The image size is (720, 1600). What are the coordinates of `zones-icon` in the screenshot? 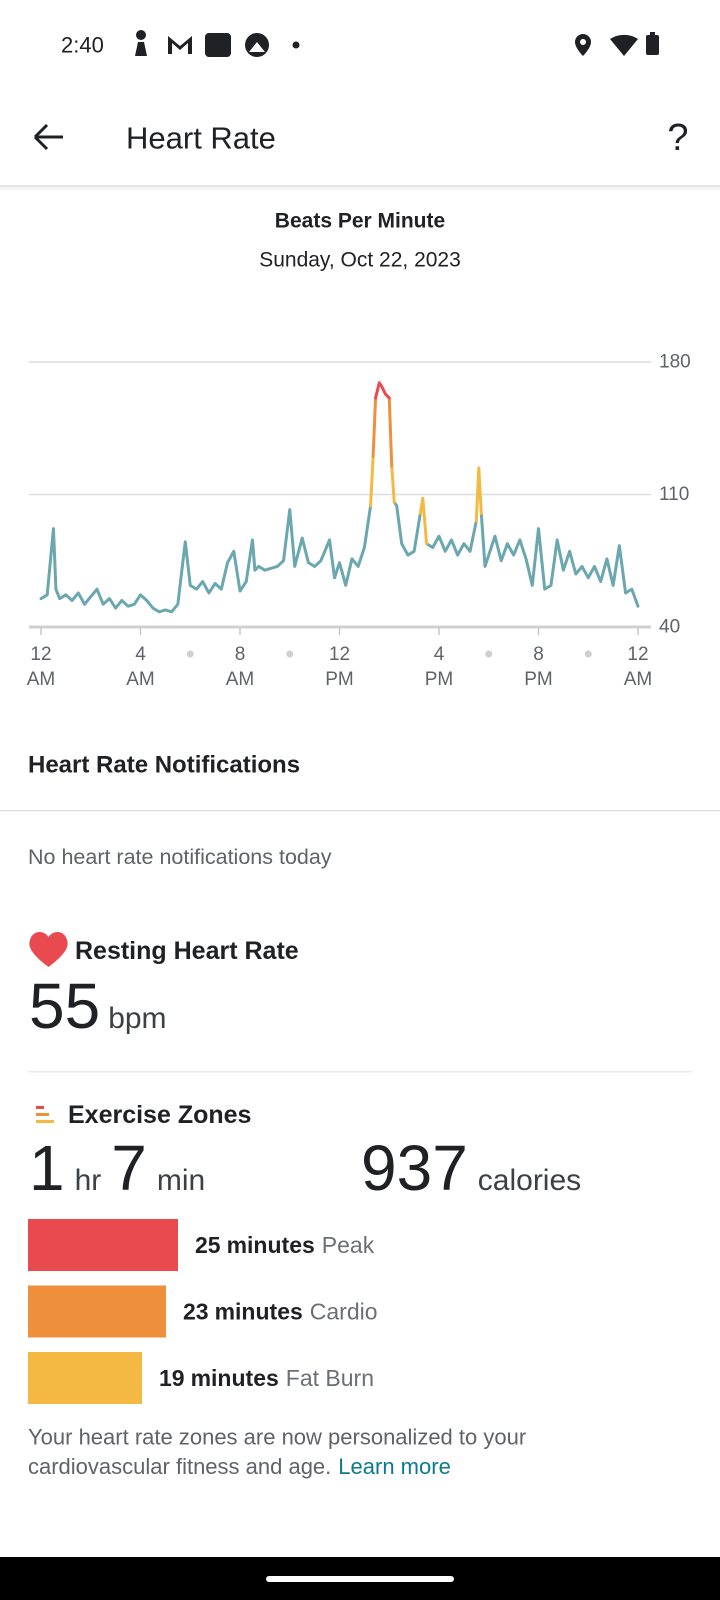 It's located at (45, 1114).